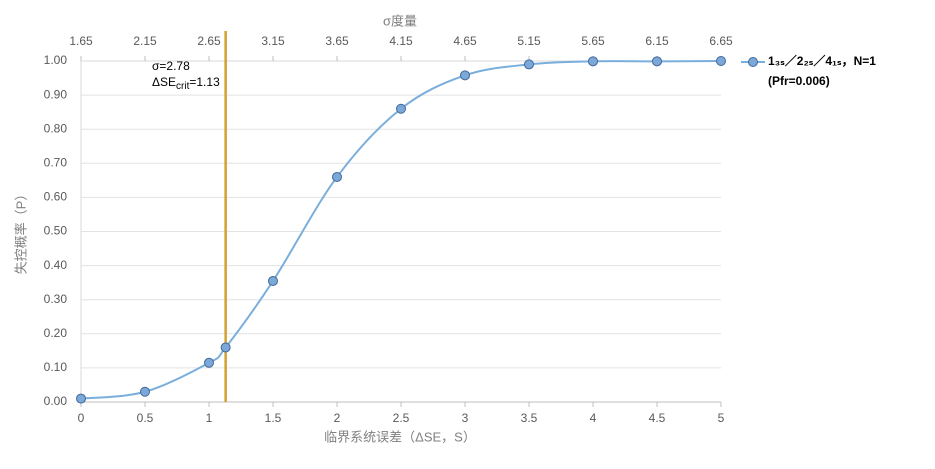  Describe the element at coordinates (171, 66) in the screenshot. I see `annotation: σ=2.78` at that location.